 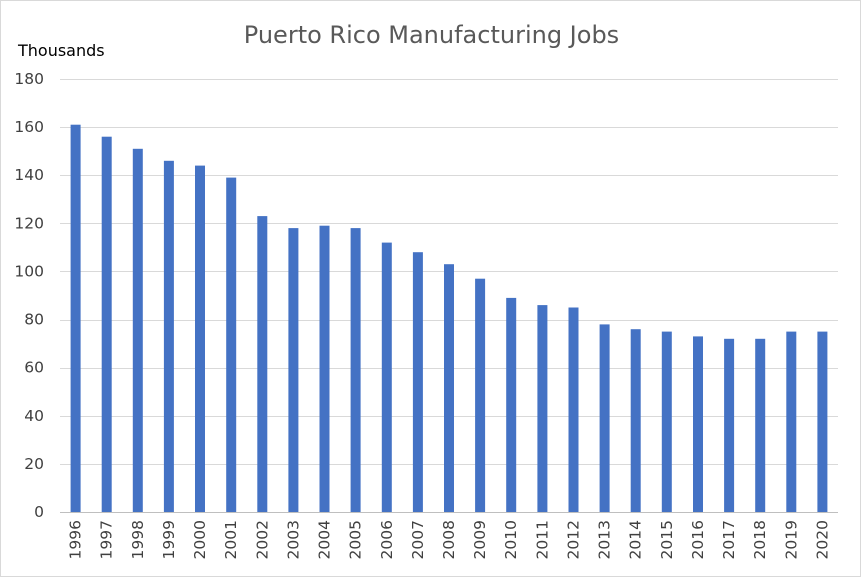 What do you see at coordinates (169, 539) in the screenshot?
I see `x-tick-label: 1999` at bounding box center [169, 539].